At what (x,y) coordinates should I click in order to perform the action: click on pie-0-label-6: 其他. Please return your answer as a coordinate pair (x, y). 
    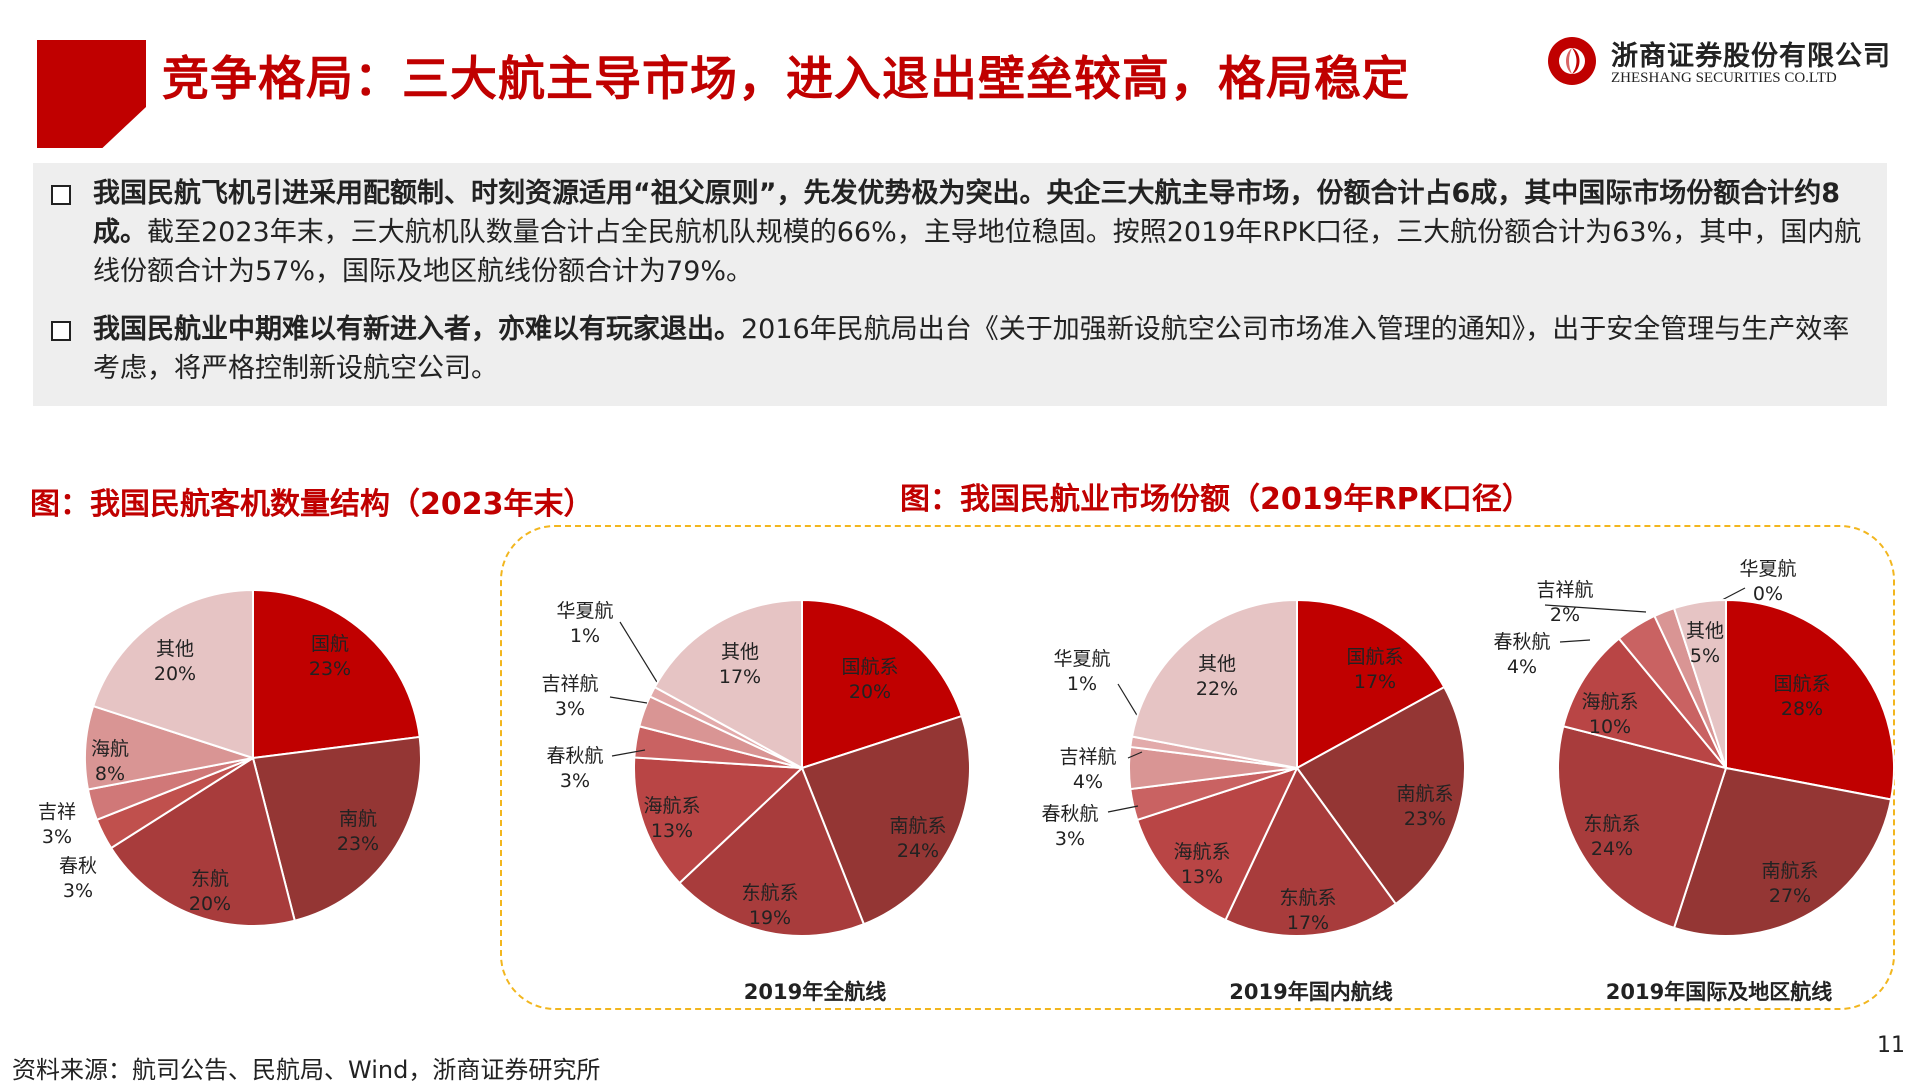
    Looking at the image, I should click on (175, 649).